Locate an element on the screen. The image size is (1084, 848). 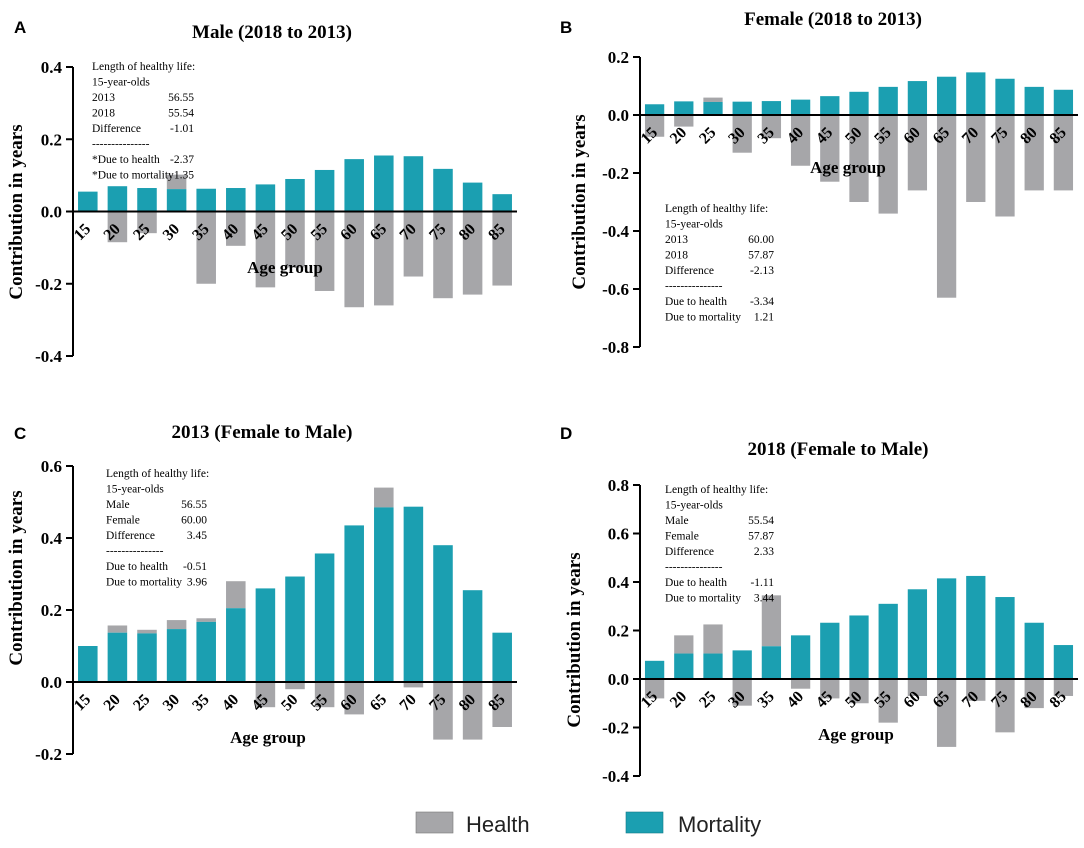
annotation-label: Female is located at coordinates (682, 537).